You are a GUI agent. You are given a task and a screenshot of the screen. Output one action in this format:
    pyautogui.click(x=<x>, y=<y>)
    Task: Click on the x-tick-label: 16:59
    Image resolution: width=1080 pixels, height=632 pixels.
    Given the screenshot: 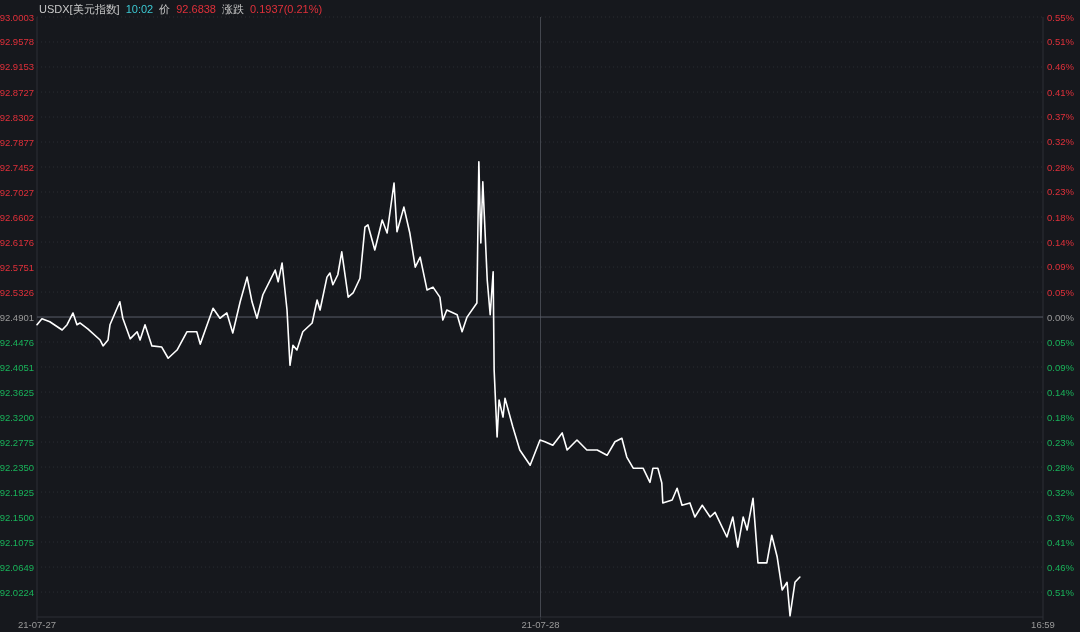 What is the action you would take?
    pyautogui.click(x=1043, y=624)
    